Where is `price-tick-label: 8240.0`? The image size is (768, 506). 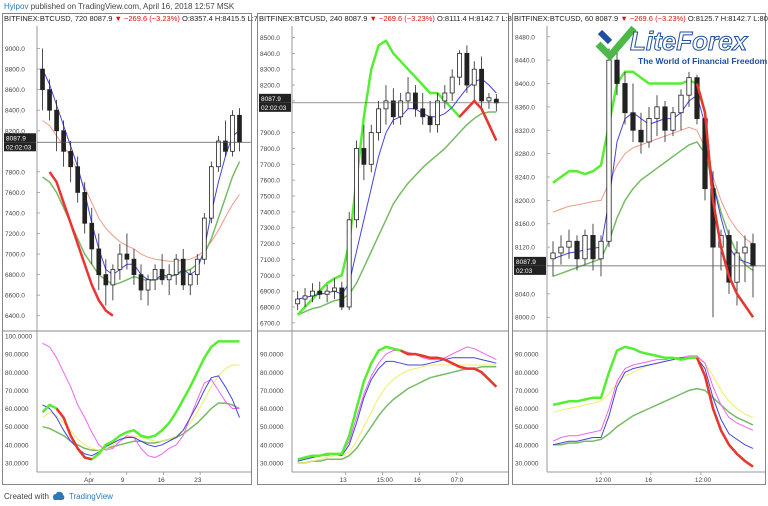
price-tick-label: 8240.0 is located at coordinates (525, 178).